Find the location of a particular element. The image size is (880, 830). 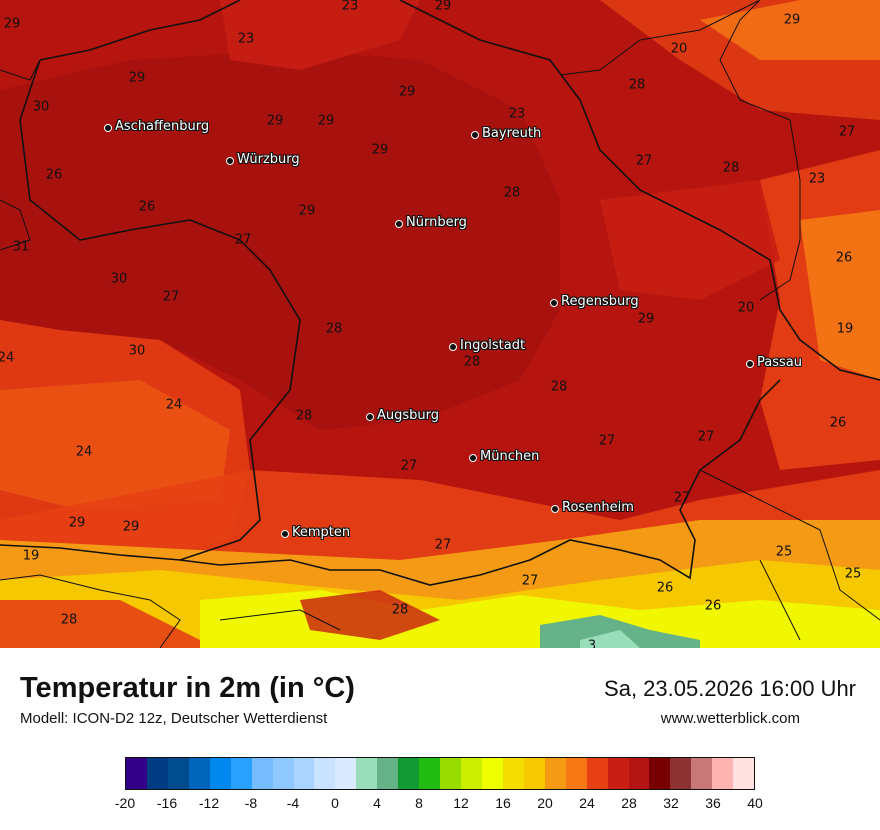

temperature-value: 31 is located at coordinates (21, 247).